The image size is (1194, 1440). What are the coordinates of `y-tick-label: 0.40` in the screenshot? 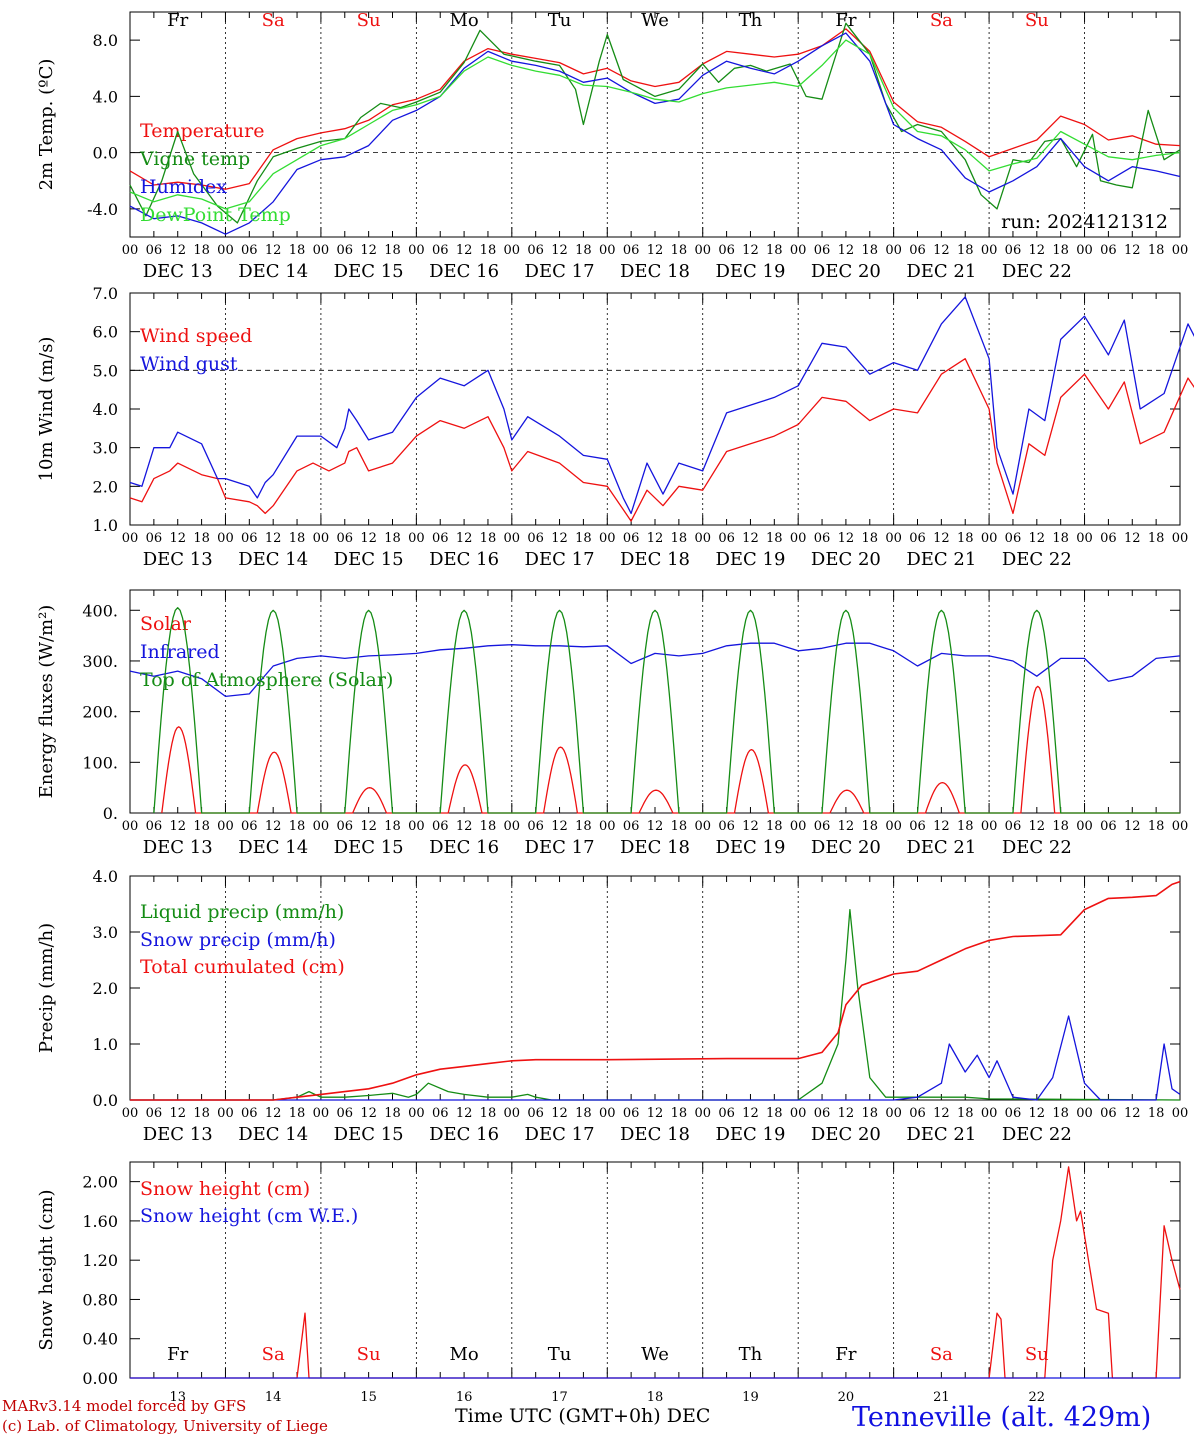 It's located at (100, 1339).